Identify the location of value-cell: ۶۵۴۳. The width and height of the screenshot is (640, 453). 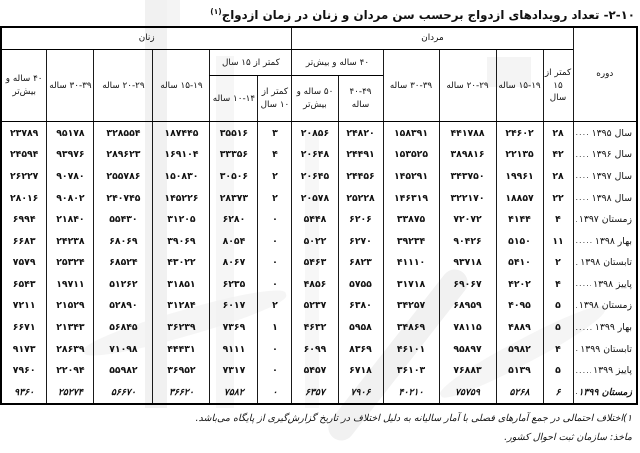
(24, 284).